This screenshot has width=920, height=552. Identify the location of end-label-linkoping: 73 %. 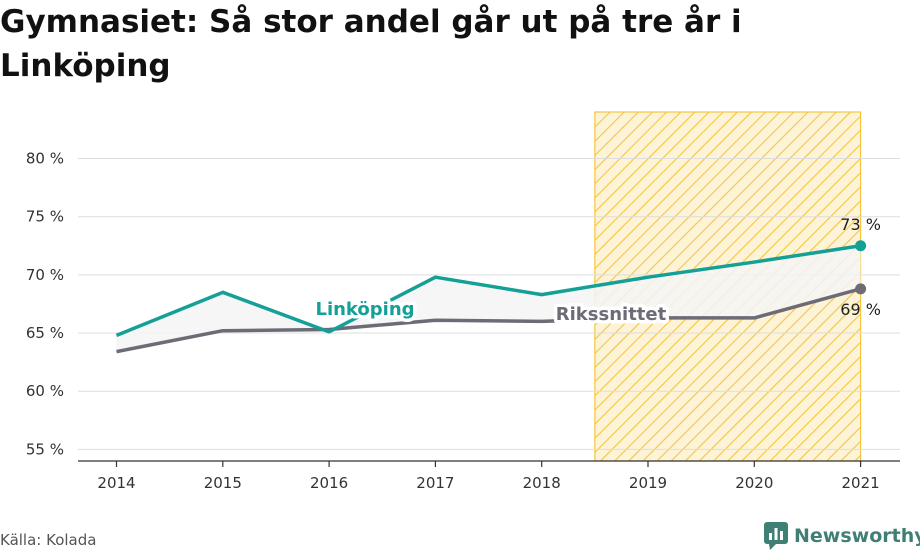
(860, 224).